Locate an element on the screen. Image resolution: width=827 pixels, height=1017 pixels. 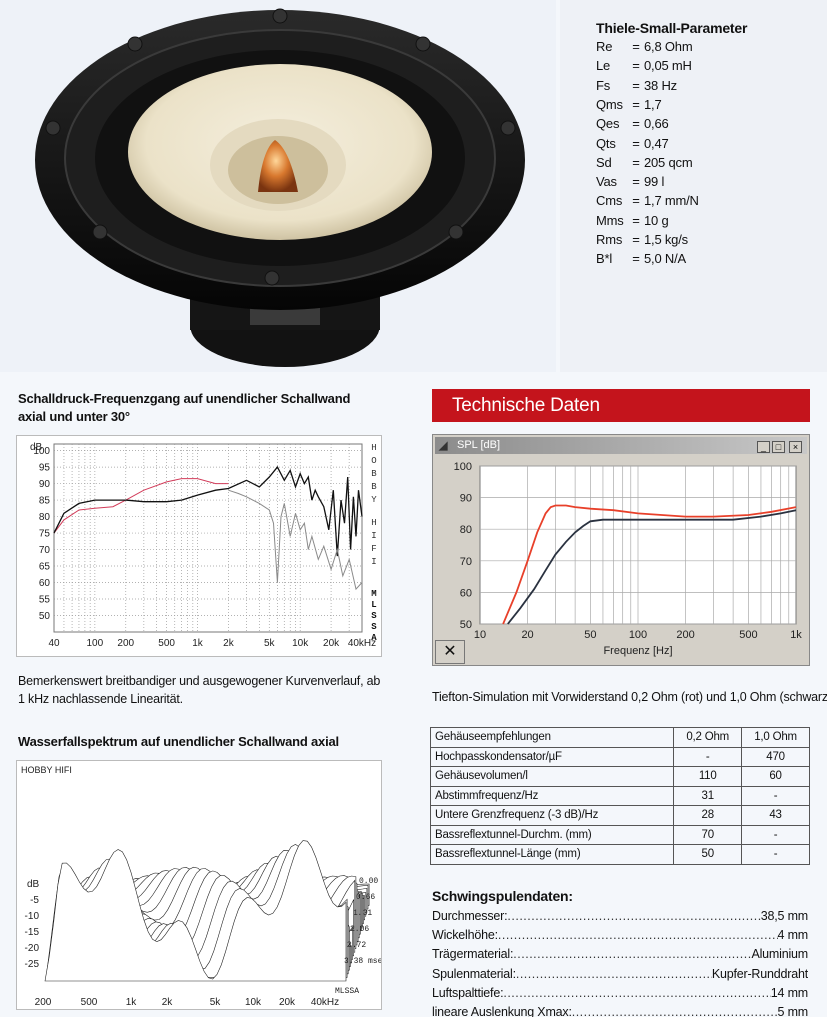
table-cell: - is located at coordinates (775, 854).